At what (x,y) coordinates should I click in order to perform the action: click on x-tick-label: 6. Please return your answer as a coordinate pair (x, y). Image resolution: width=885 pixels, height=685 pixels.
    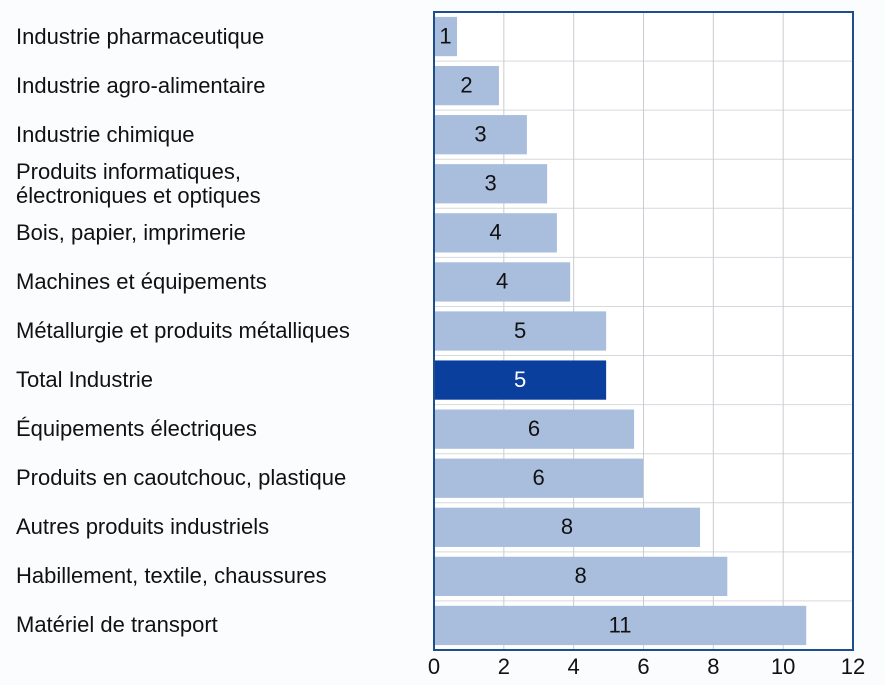
    Looking at the image, I should click on (643, 666).